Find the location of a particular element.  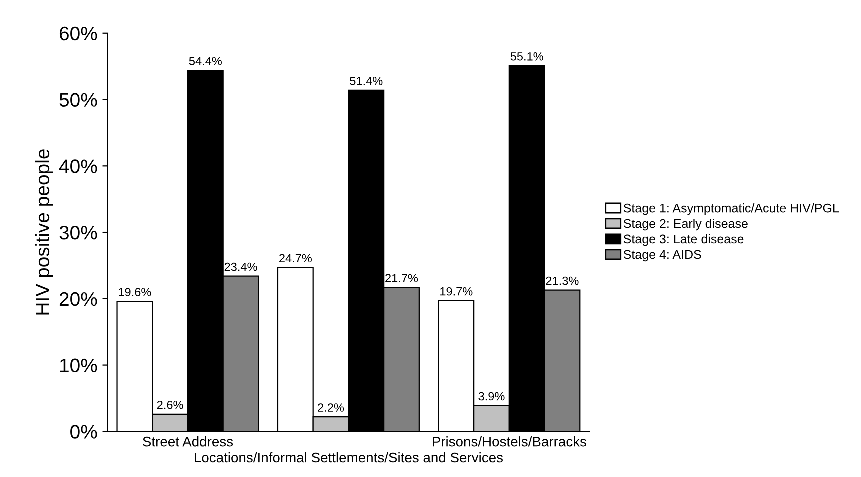

data-label: 55.1% is located at coordinates (527, 56).